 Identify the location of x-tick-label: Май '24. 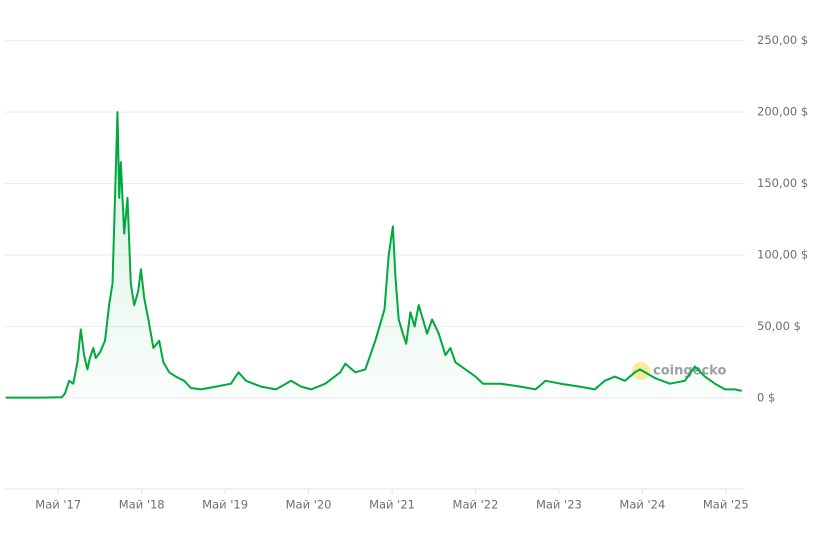
(642, 505).